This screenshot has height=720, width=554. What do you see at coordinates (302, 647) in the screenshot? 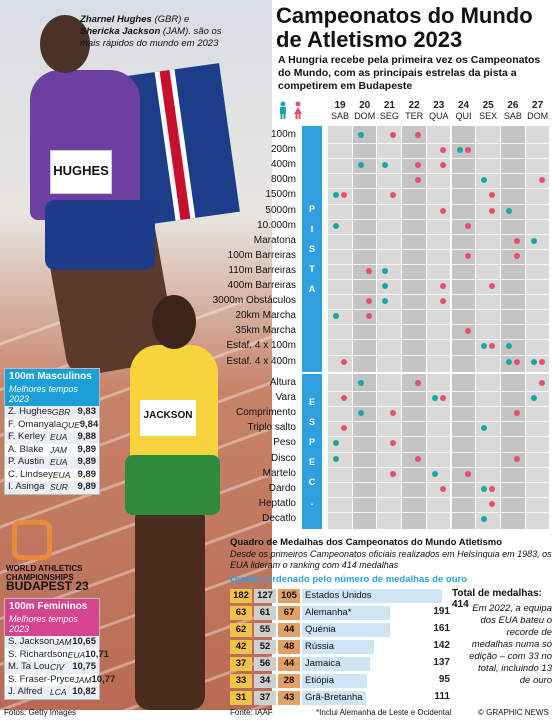
I see `medal-row: 42 52 48 Rússia` at bounding box center [302, 647].